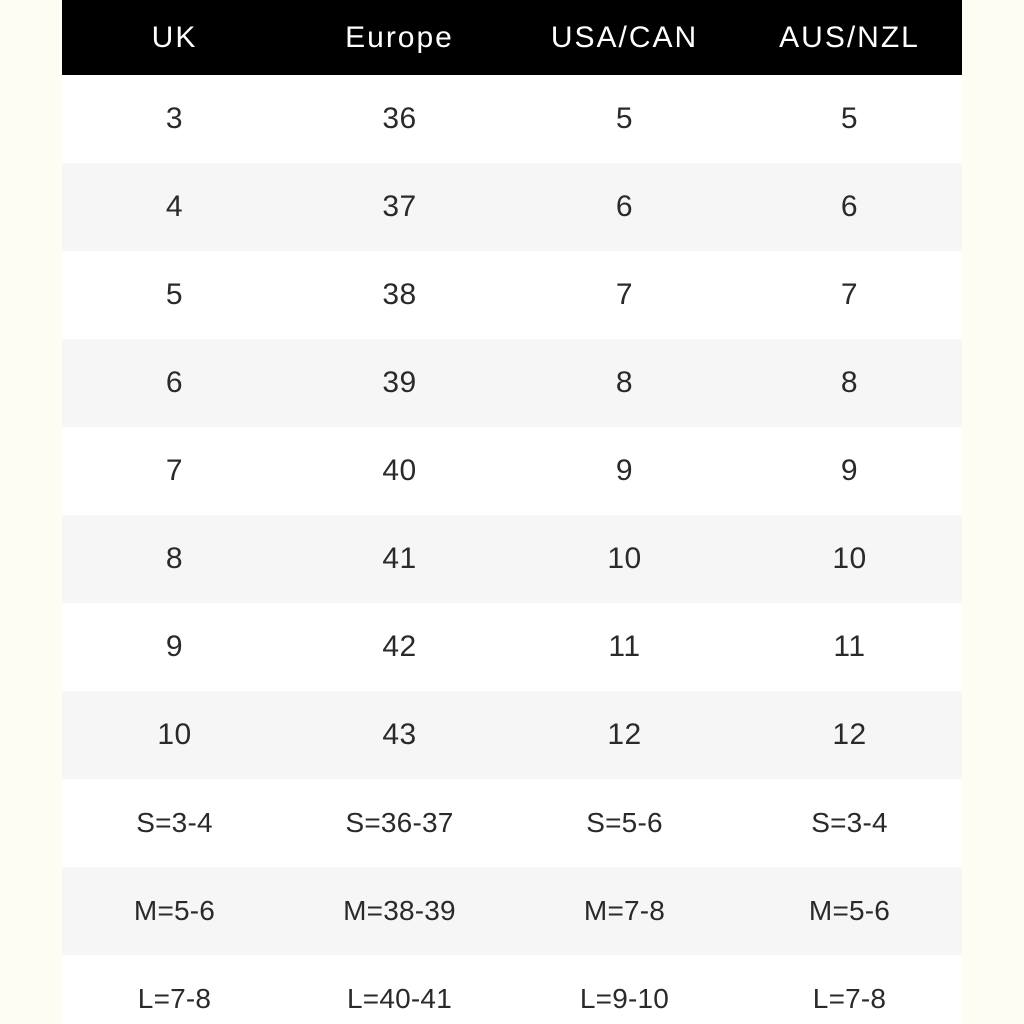 This screenshot has width=1024, height=1024. I want to click on column-header-aus-nzl: AUS/NZL, so click(849, 37).